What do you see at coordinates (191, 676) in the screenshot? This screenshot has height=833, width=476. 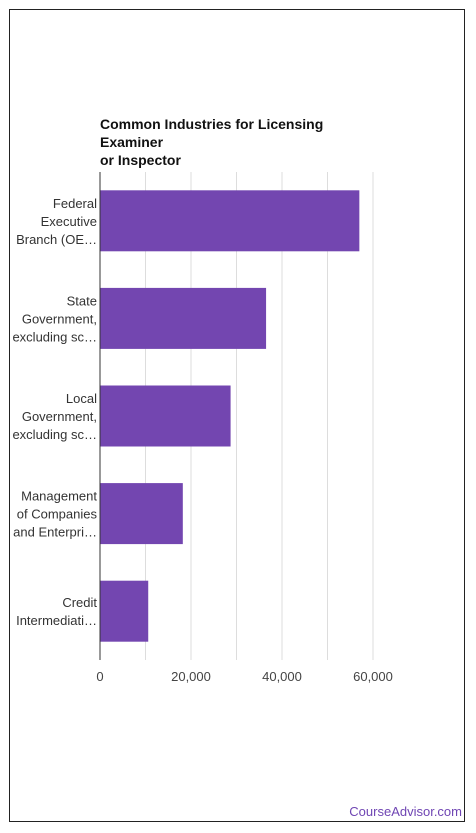 I see `x-tick-label: 20,000` at bounding box center [191, 676].